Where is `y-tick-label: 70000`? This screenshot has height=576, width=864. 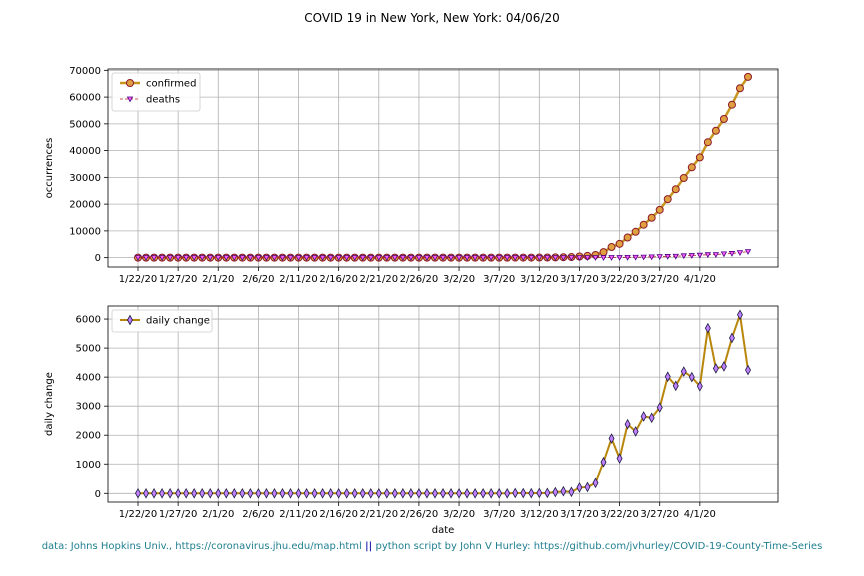
y-tick-label: 70000 is located at coordinates (85, 71).